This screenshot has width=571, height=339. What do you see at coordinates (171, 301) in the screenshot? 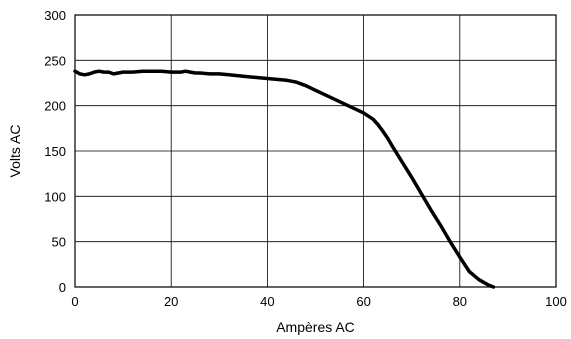
I see `x-tick-label: 20` at bounding box center [171, 301].